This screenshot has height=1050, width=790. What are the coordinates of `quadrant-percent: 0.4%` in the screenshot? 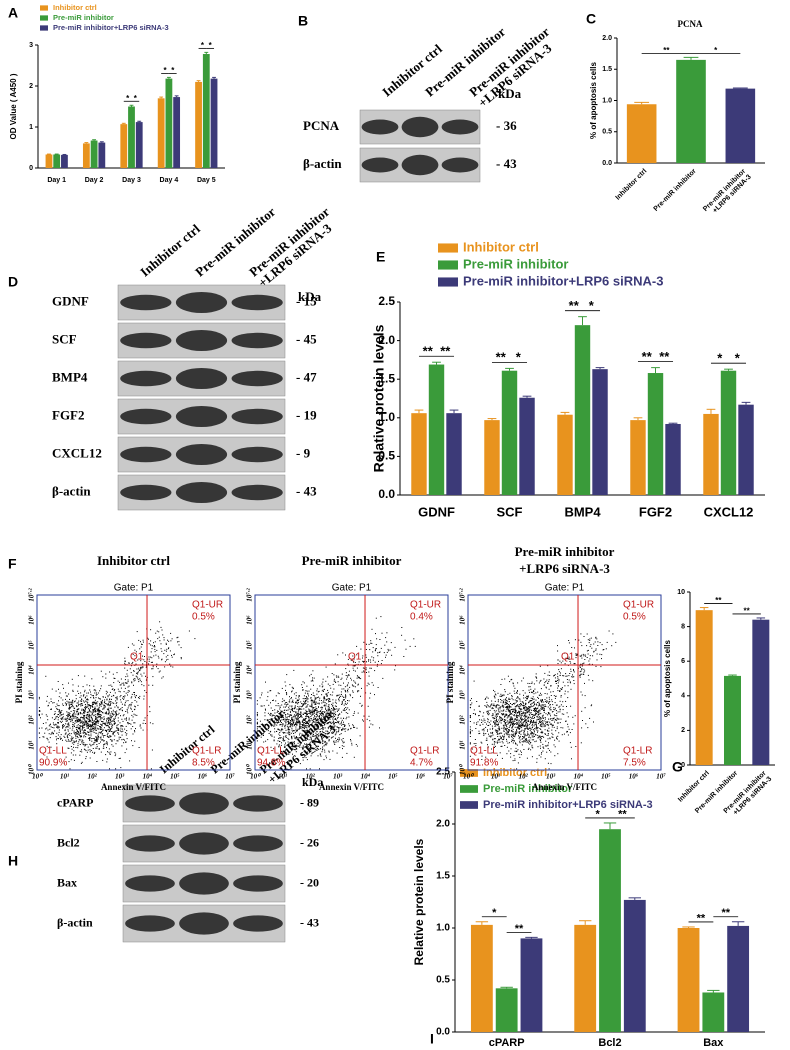 It's located at (421, 617).